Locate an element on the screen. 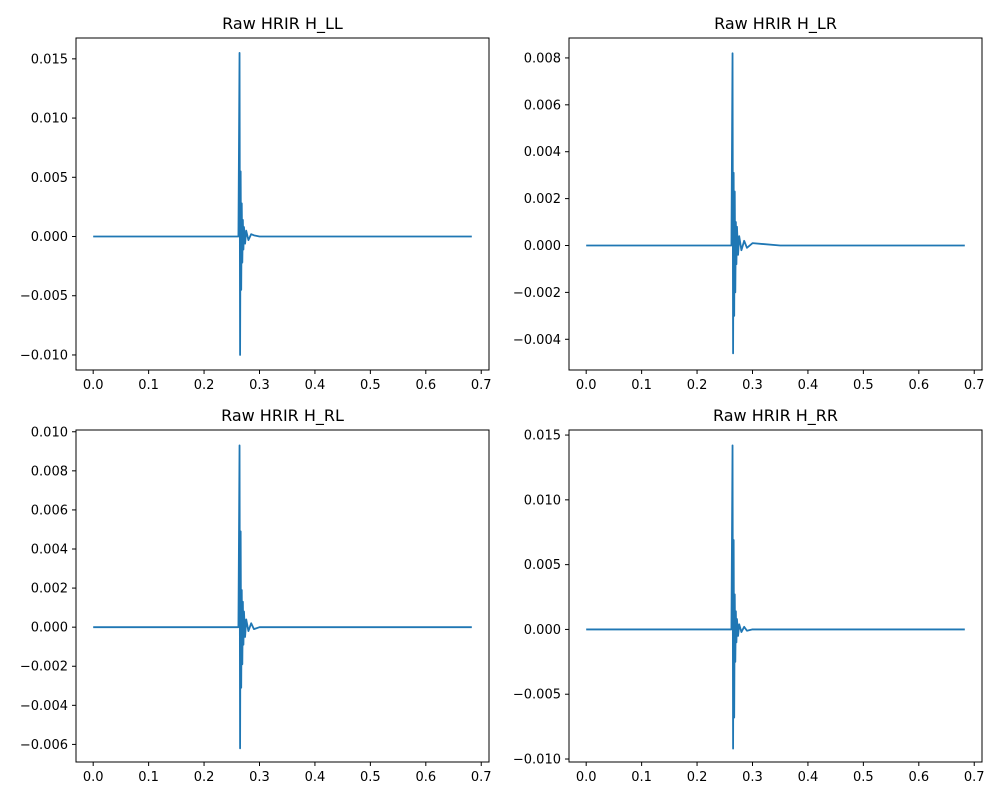 This screenshot has width=1000, height=800. subplot-title: Raw HRIR H_RR is located at coordinates (775, 416).